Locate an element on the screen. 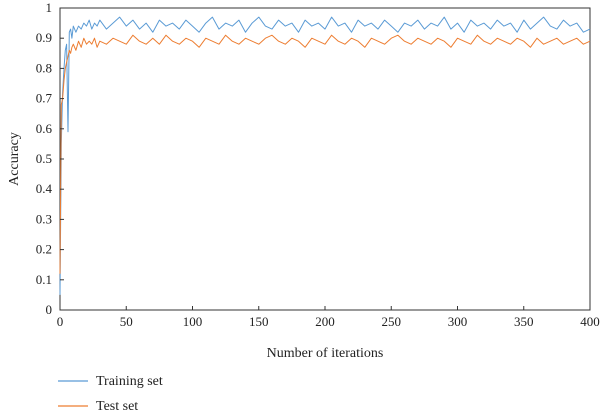  y-tick-label: 0.7 is located at coordinates (44, 98).